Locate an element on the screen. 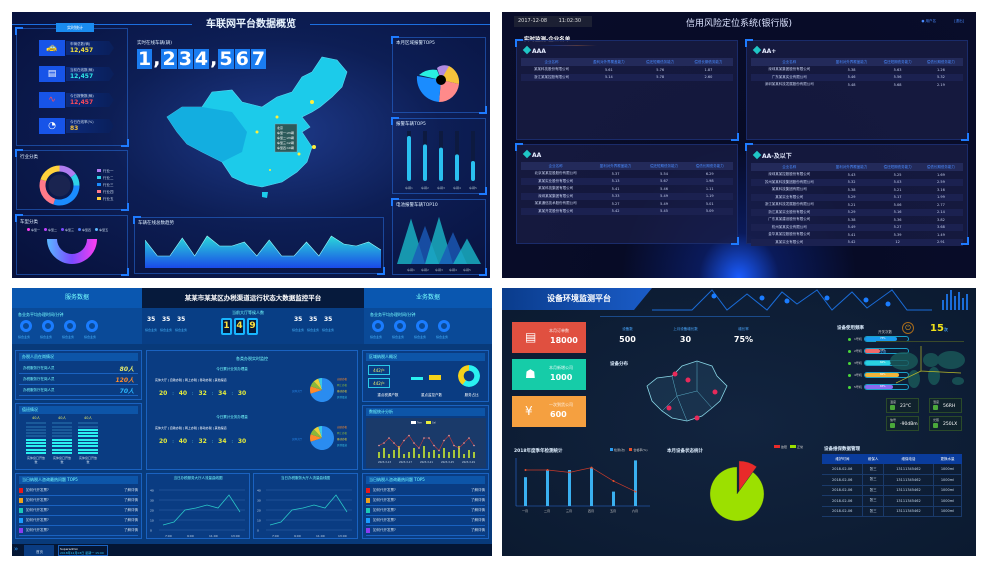 This screenshot has height=570, width=990. realtime-tab: 实时统计 is located at coordinates (75, 27).